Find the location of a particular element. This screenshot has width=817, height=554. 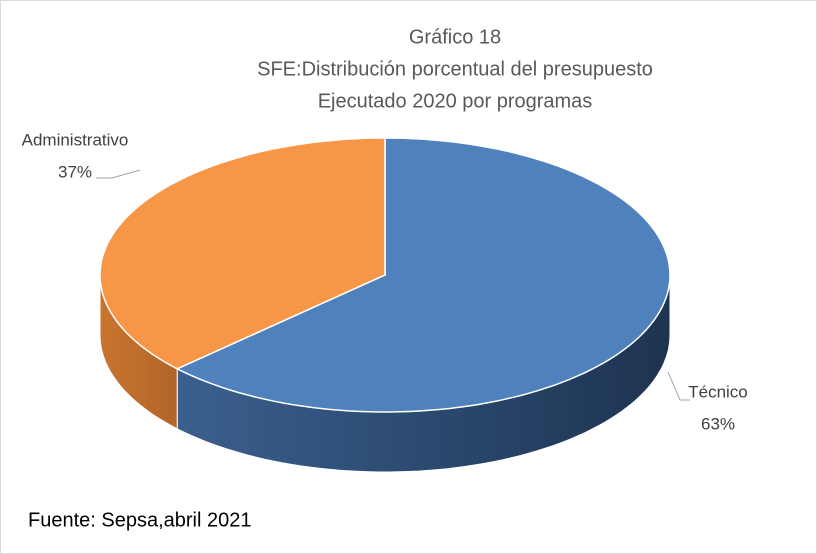

chart-title: Ejecutado 2020 por programas is located at coordinates (455, 101).